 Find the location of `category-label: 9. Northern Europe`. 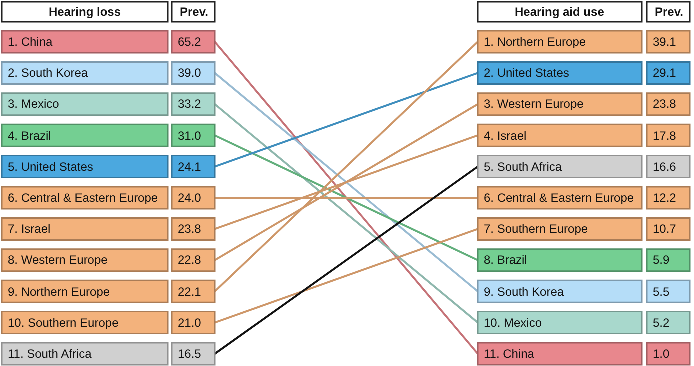

category-label: 9. Northern Europe is located at coordinates (59, 292).